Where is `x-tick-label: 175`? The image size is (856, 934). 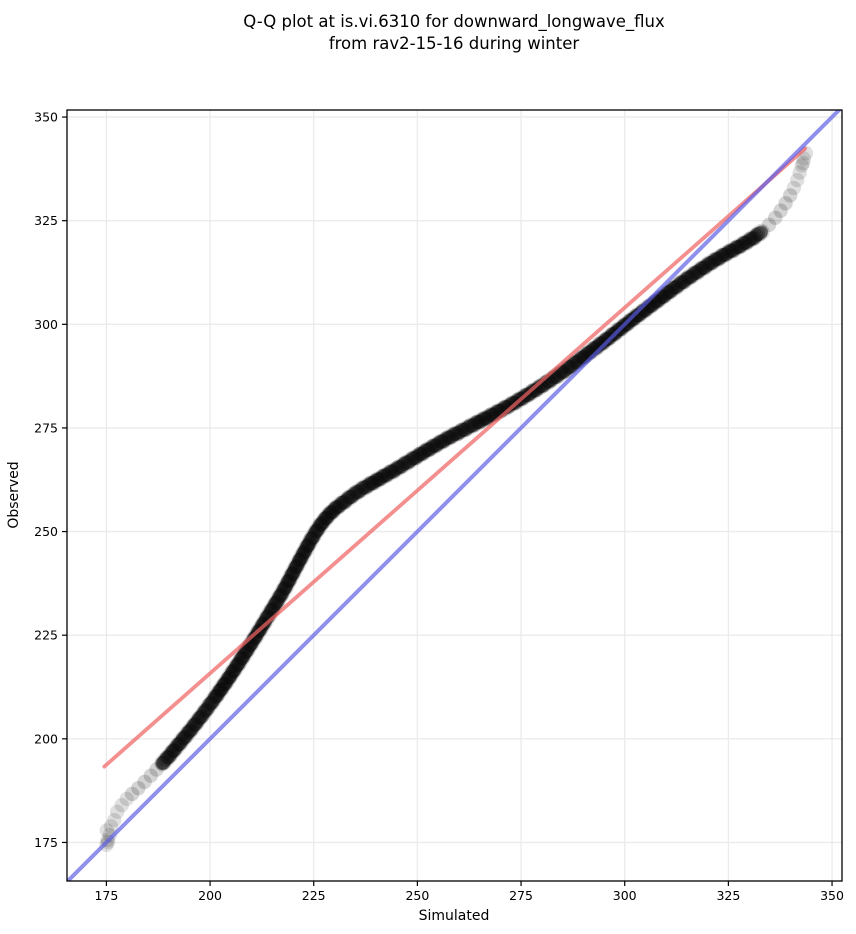
x-tick-label: 175 is located at coordinates (106, 895).